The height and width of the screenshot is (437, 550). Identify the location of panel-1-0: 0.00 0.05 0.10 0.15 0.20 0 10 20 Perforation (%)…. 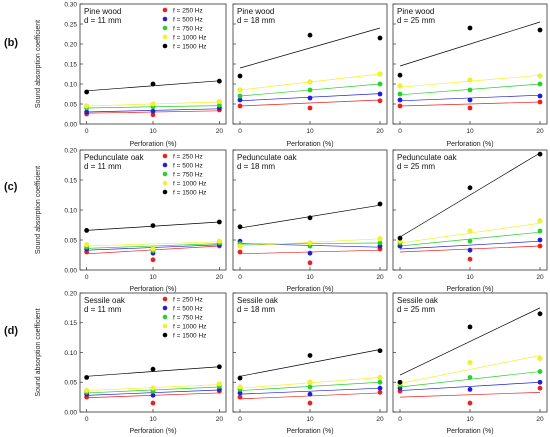
(145, 220).